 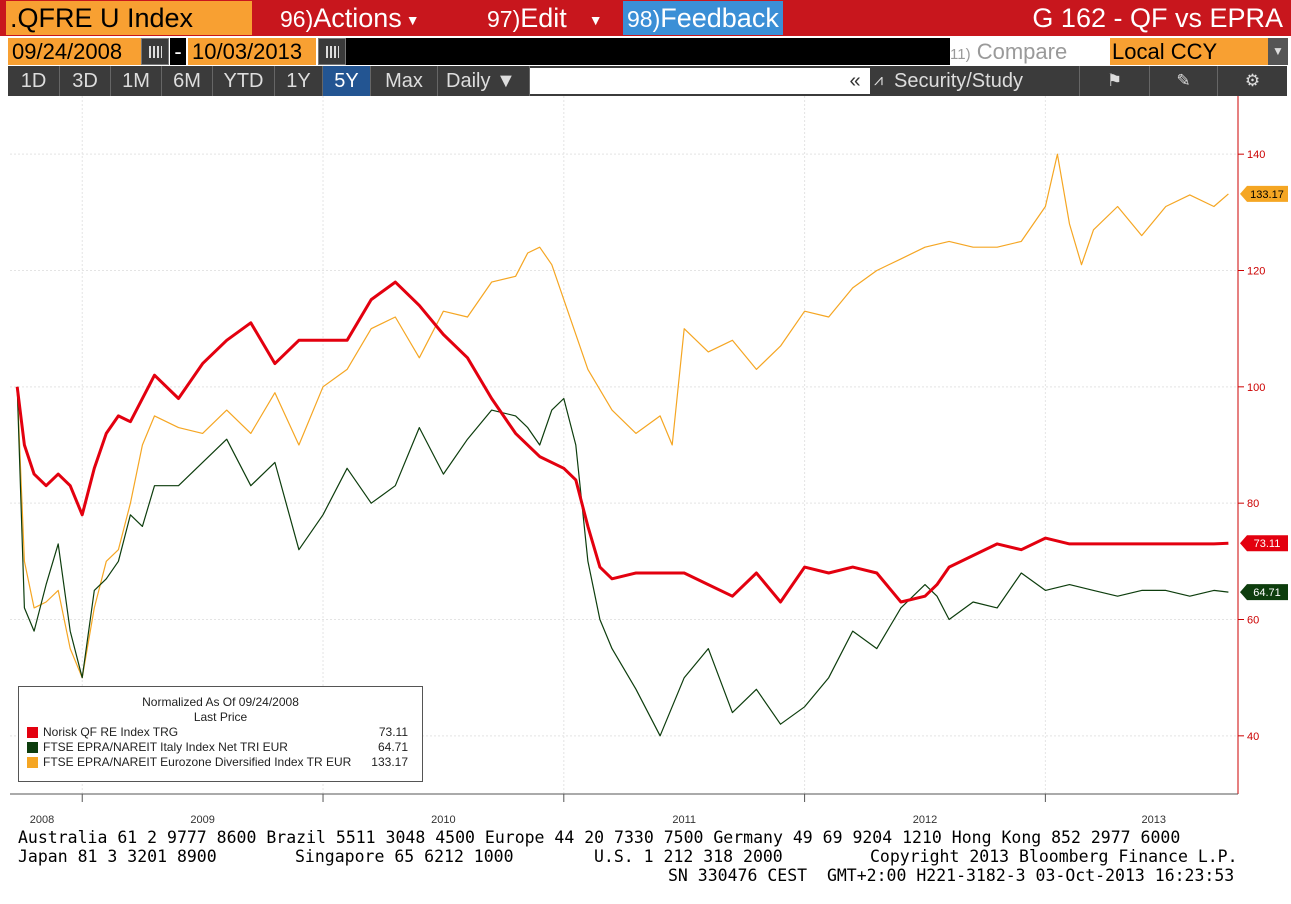 What do you see at coordinates (879, 80) in the screenshot?
I see `chart-study-icon: ⩘` at bounding box center [879, 80].